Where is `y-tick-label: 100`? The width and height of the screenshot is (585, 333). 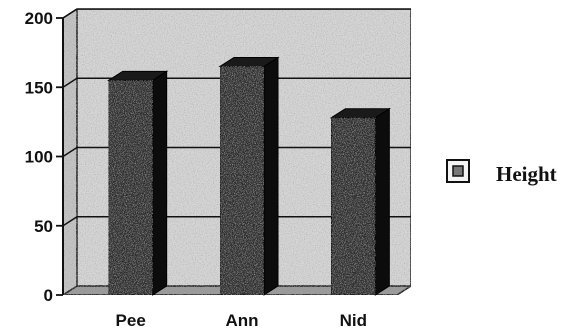
y-tick-label: 100 is located at coordinates (39, 157).